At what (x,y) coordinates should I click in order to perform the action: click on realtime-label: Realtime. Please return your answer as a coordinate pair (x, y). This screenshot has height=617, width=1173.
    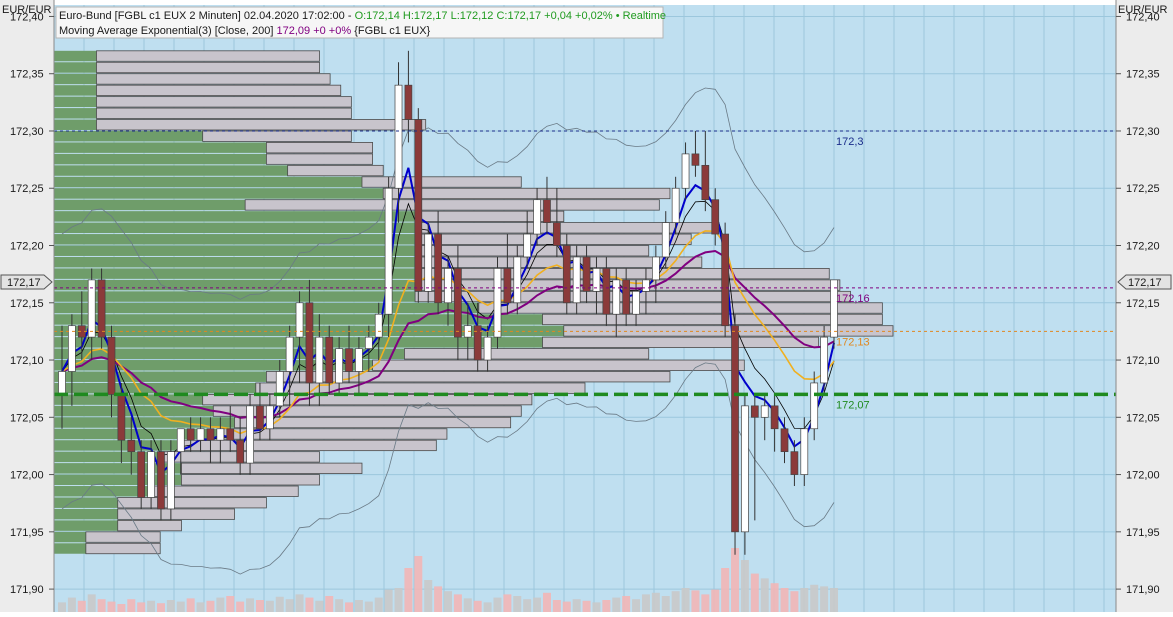
    Looking at the image, I should click on (644, 16).